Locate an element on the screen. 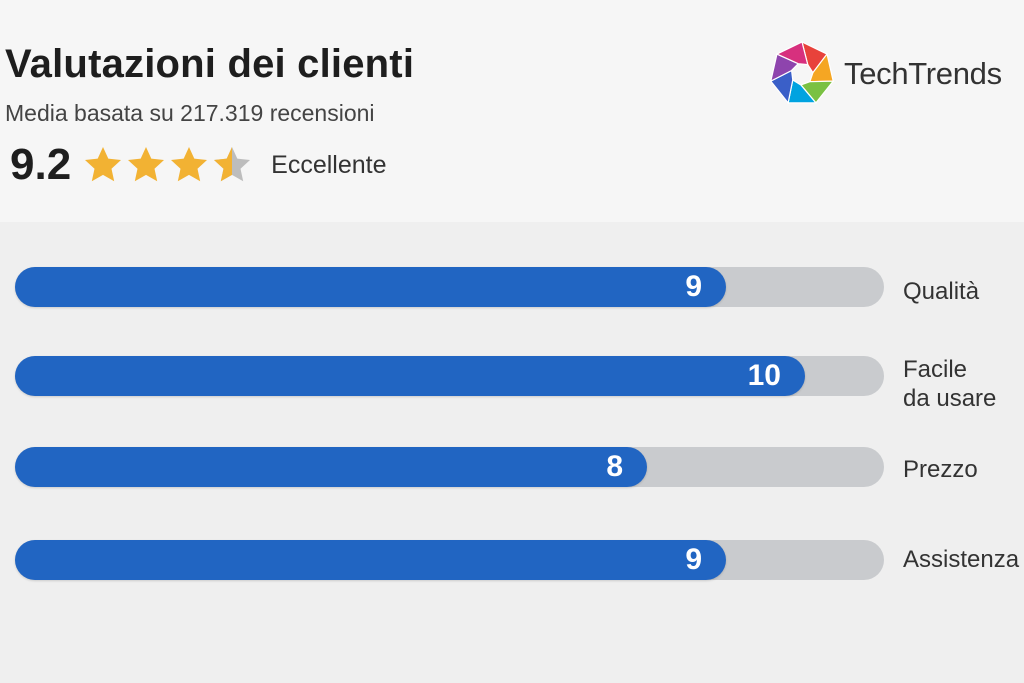 This screenshot has height=683, width=1024. star-rating is located at coordinates (169, 165).